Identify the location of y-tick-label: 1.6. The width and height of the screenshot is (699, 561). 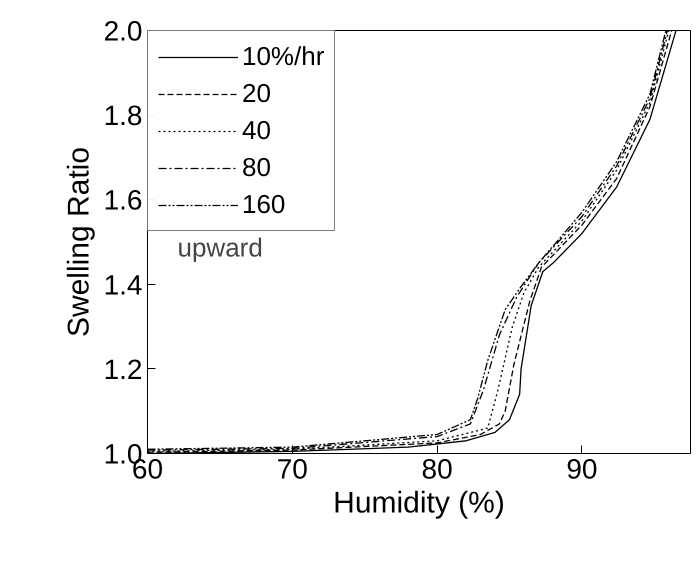
(123, 200).